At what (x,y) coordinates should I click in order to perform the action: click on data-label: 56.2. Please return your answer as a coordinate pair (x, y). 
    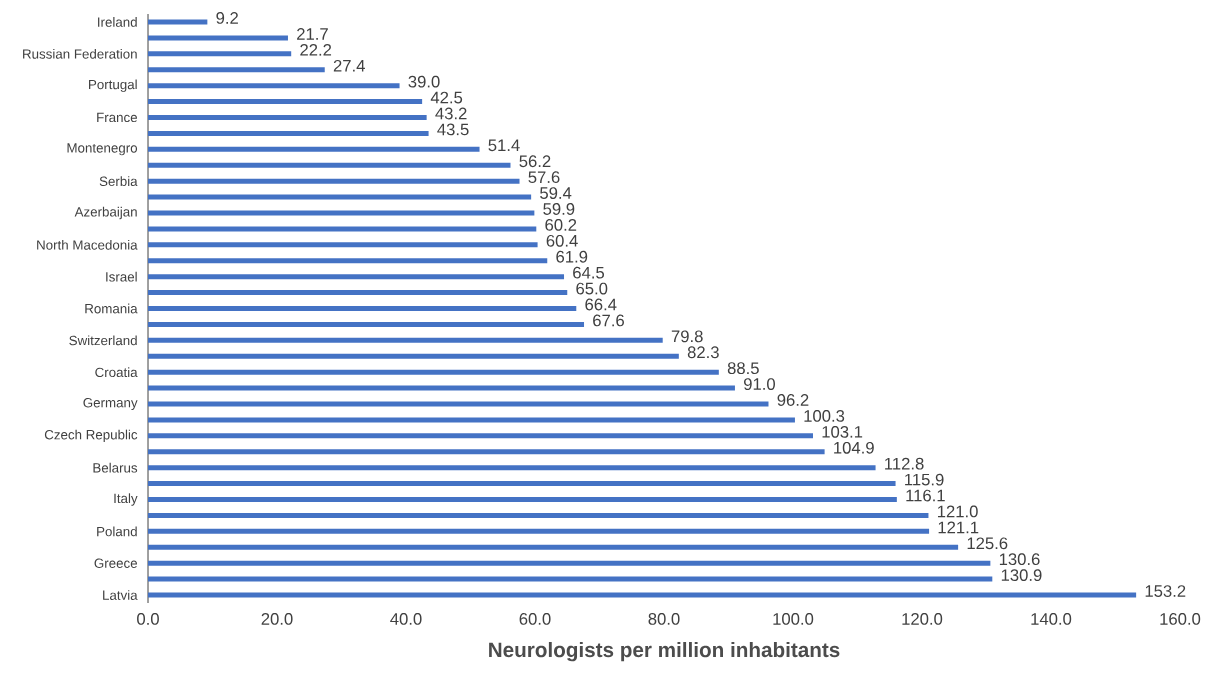
    Looking at the image, I should click on (535, 161).